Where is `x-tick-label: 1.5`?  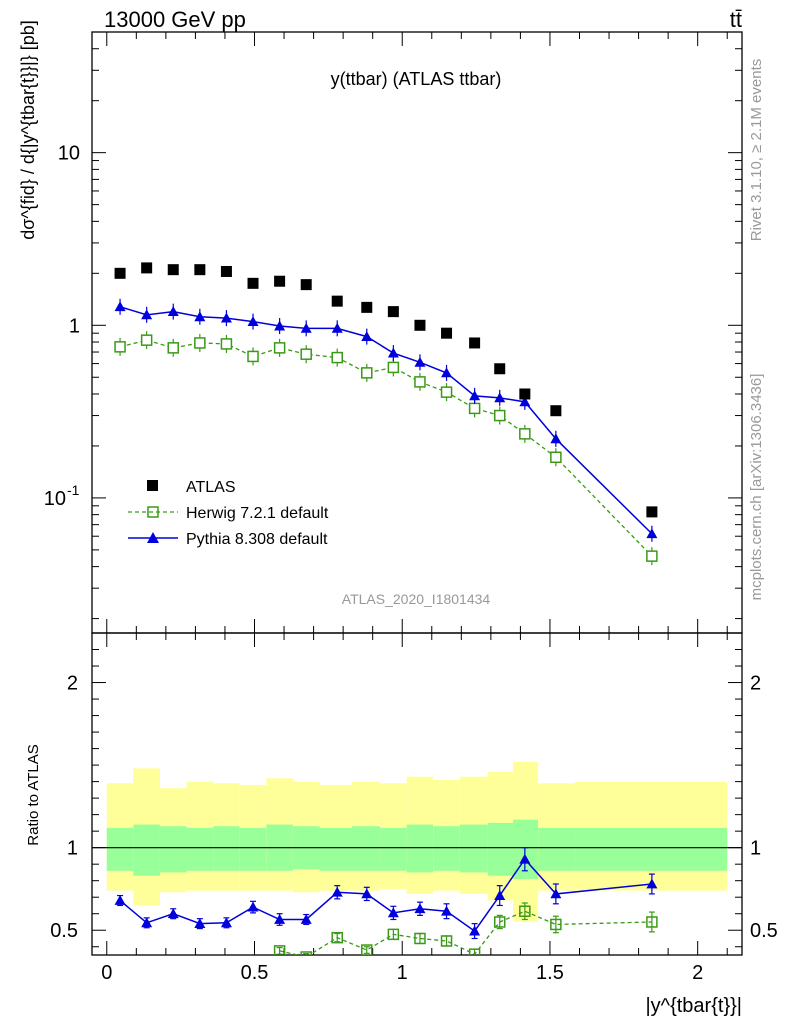 x-tick-label: 1.5 is located at coordinates (550, 973).